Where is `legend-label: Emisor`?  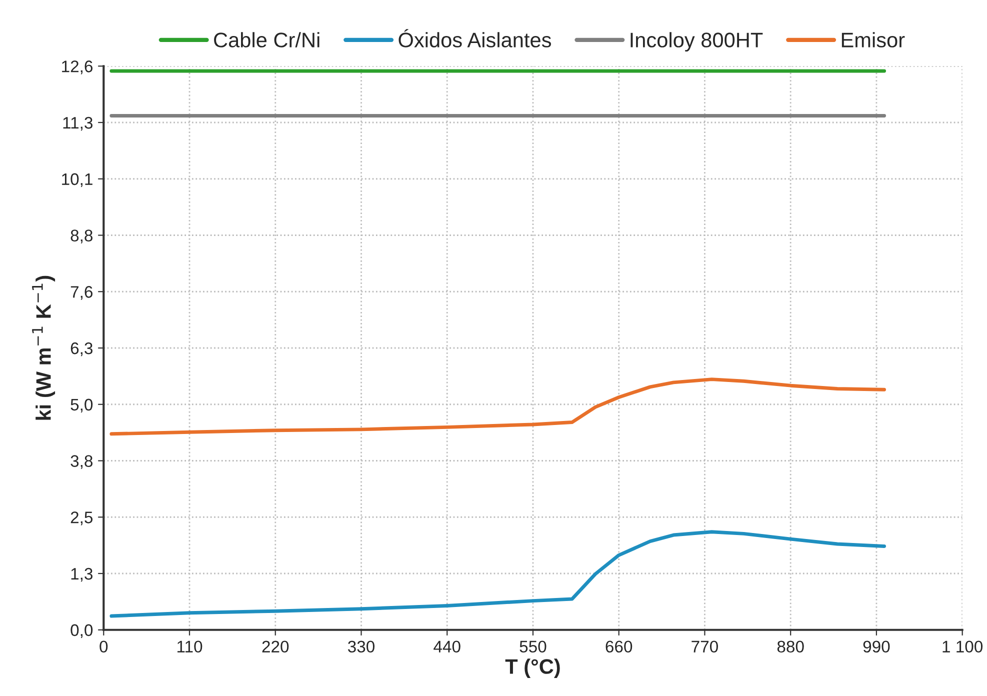 legend-label: Emisor is located at coordinates (873, 40).